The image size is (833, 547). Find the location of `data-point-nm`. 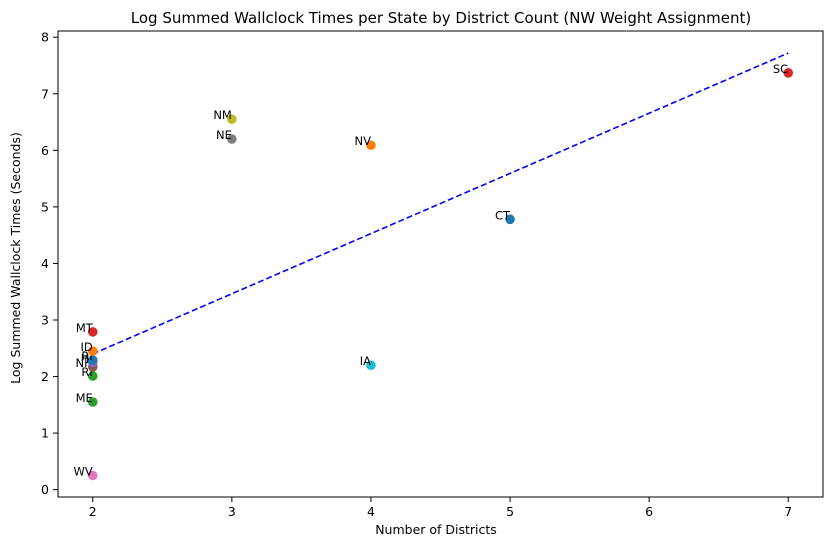

data-point-nm is located at coordinates (232, 119).